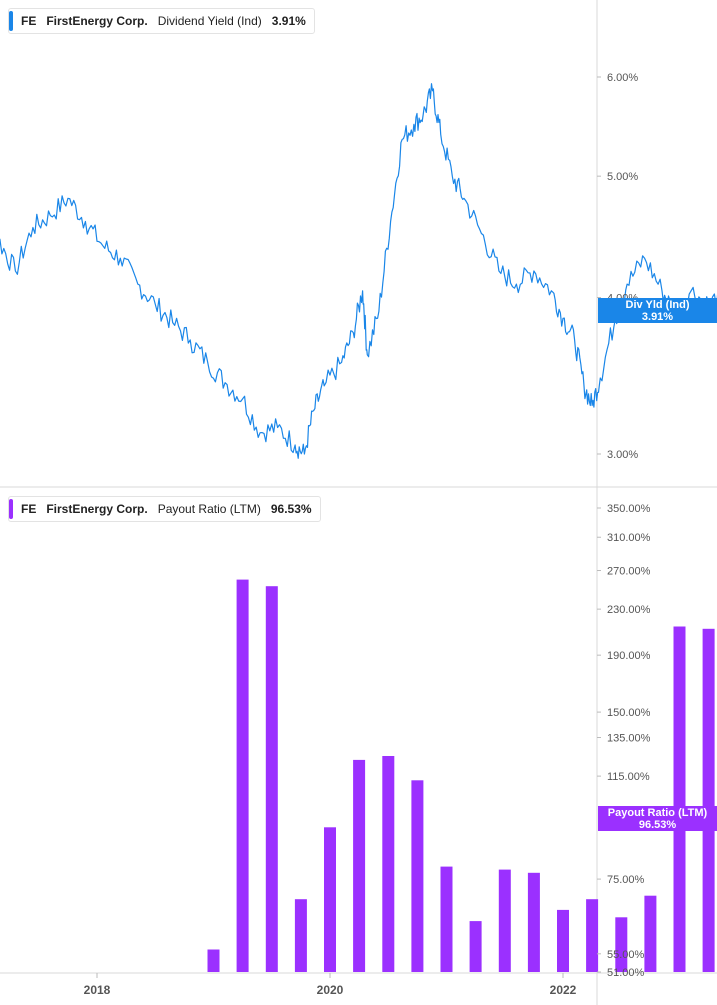  Describe the element at coordinates (209, 509) in the screenshot. I see `legend-metric: Payout Ratio (LTM)` at that location.